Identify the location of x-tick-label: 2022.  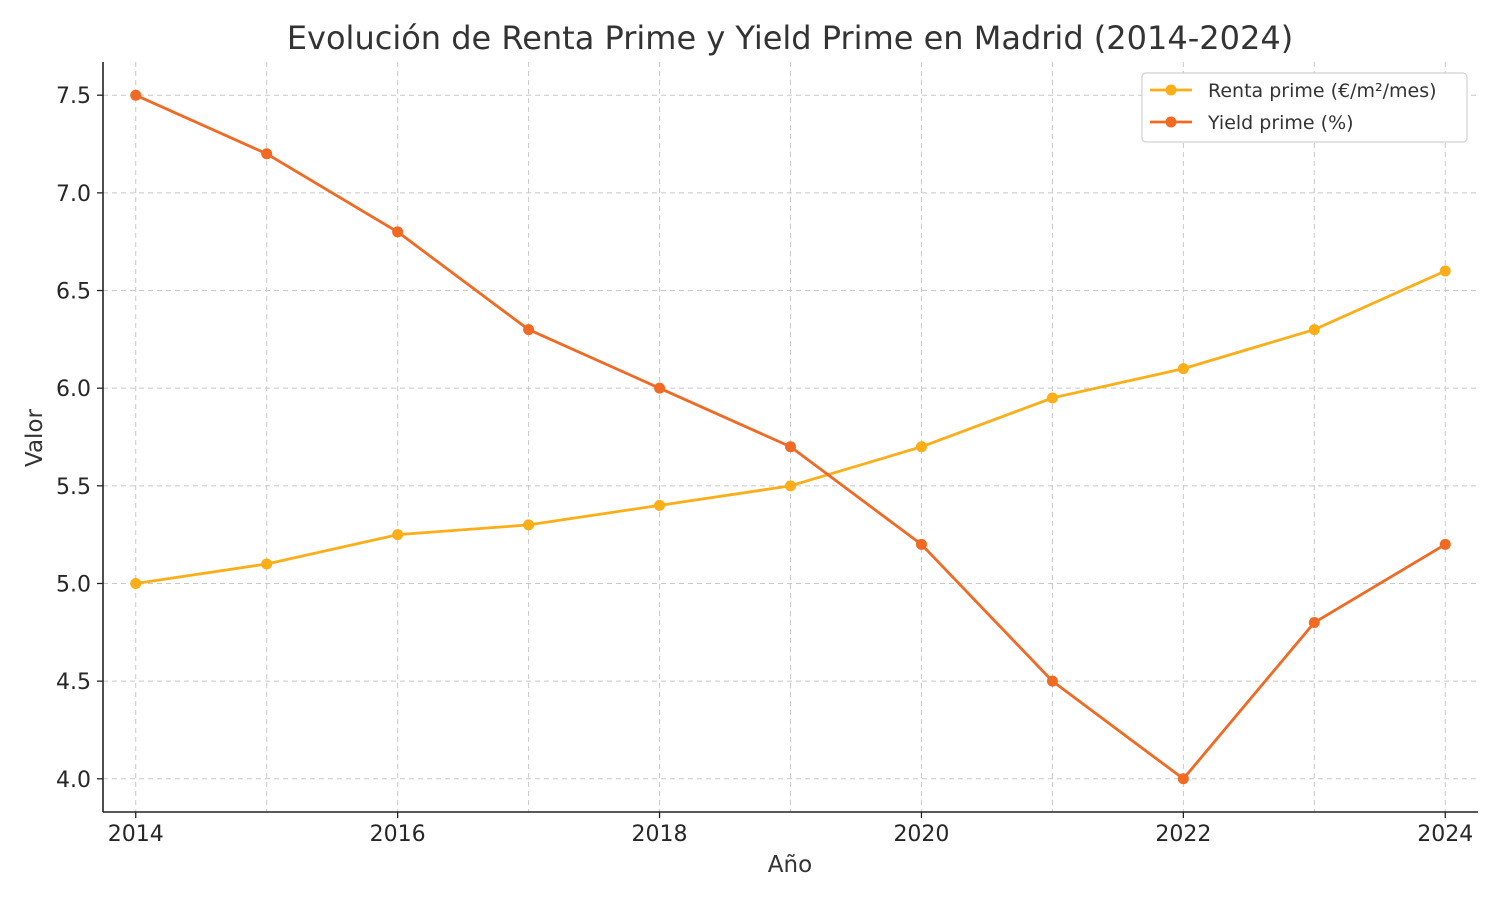
(1183, 834).